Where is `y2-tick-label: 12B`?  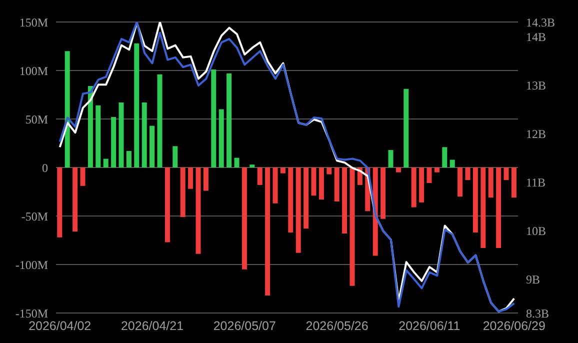 y2-tick-label: 12B is located at coordinates (536, 133).